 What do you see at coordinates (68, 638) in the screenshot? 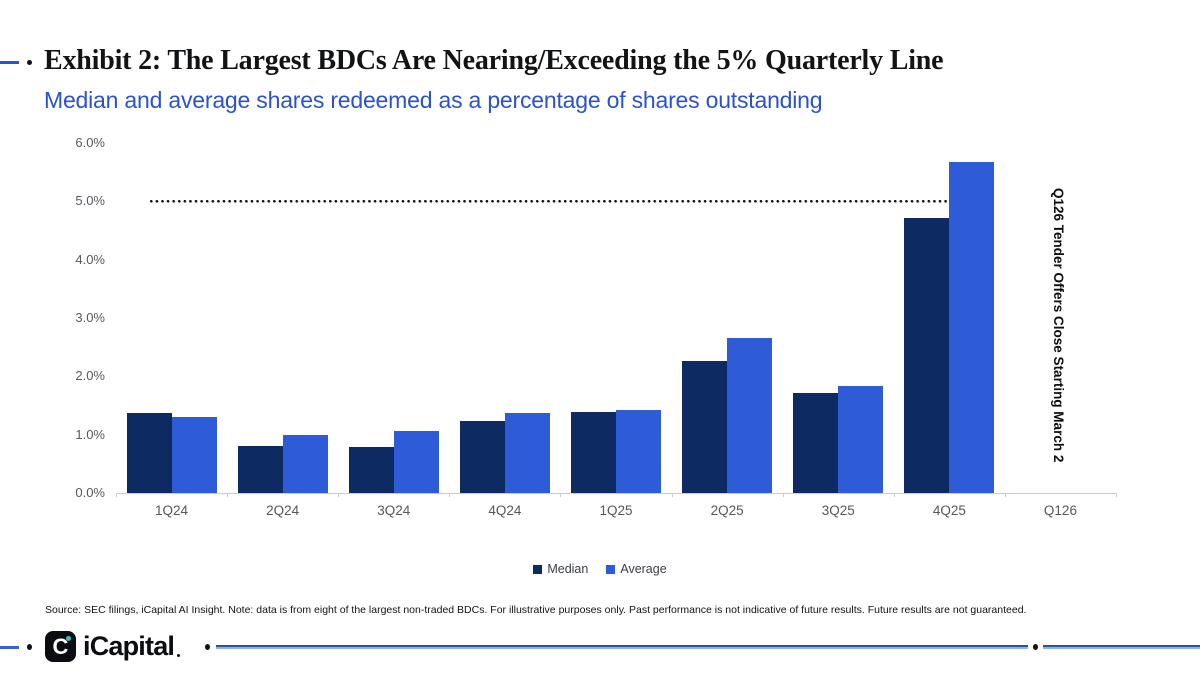
I see `logo-teal-dot-icon` at bounding box center [68, 638].